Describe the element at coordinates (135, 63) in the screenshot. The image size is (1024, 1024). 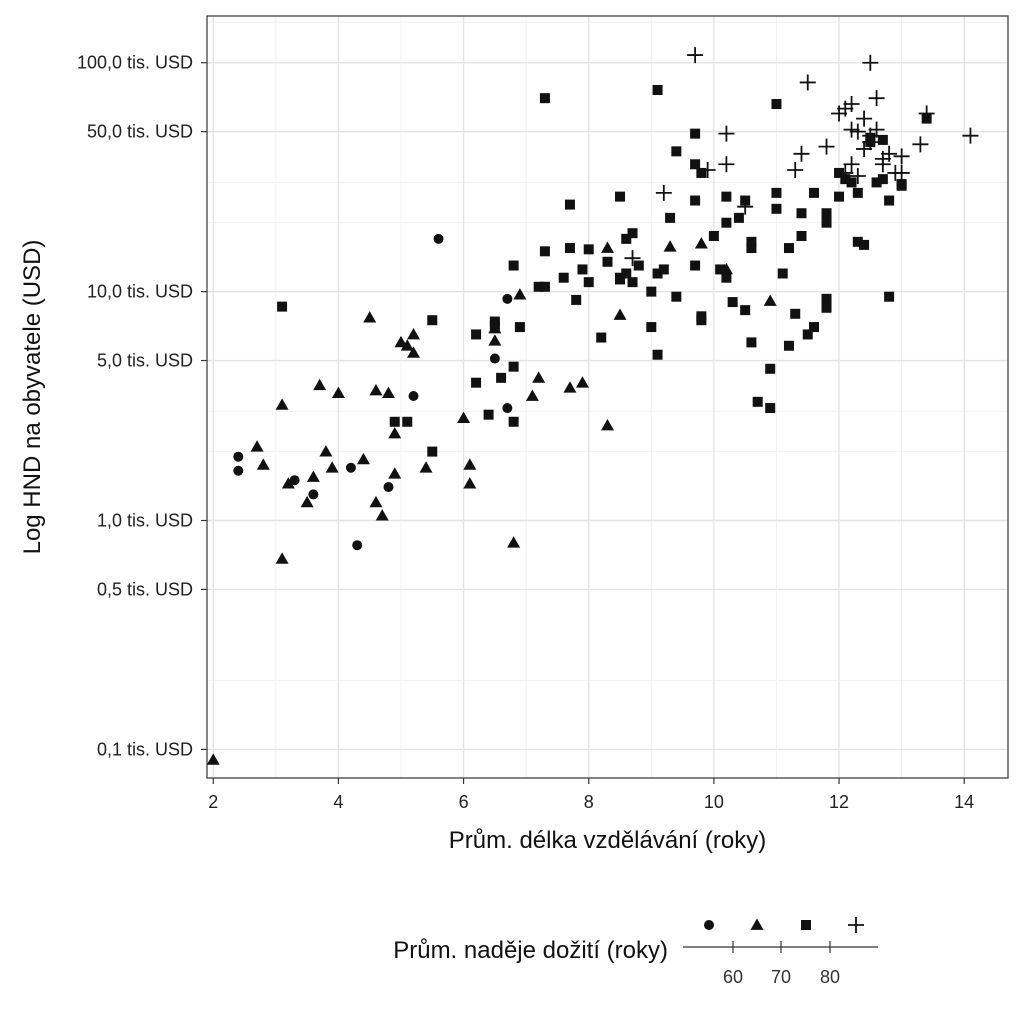
I see `y-tick-label: 100,0 tis. USD` at that location.